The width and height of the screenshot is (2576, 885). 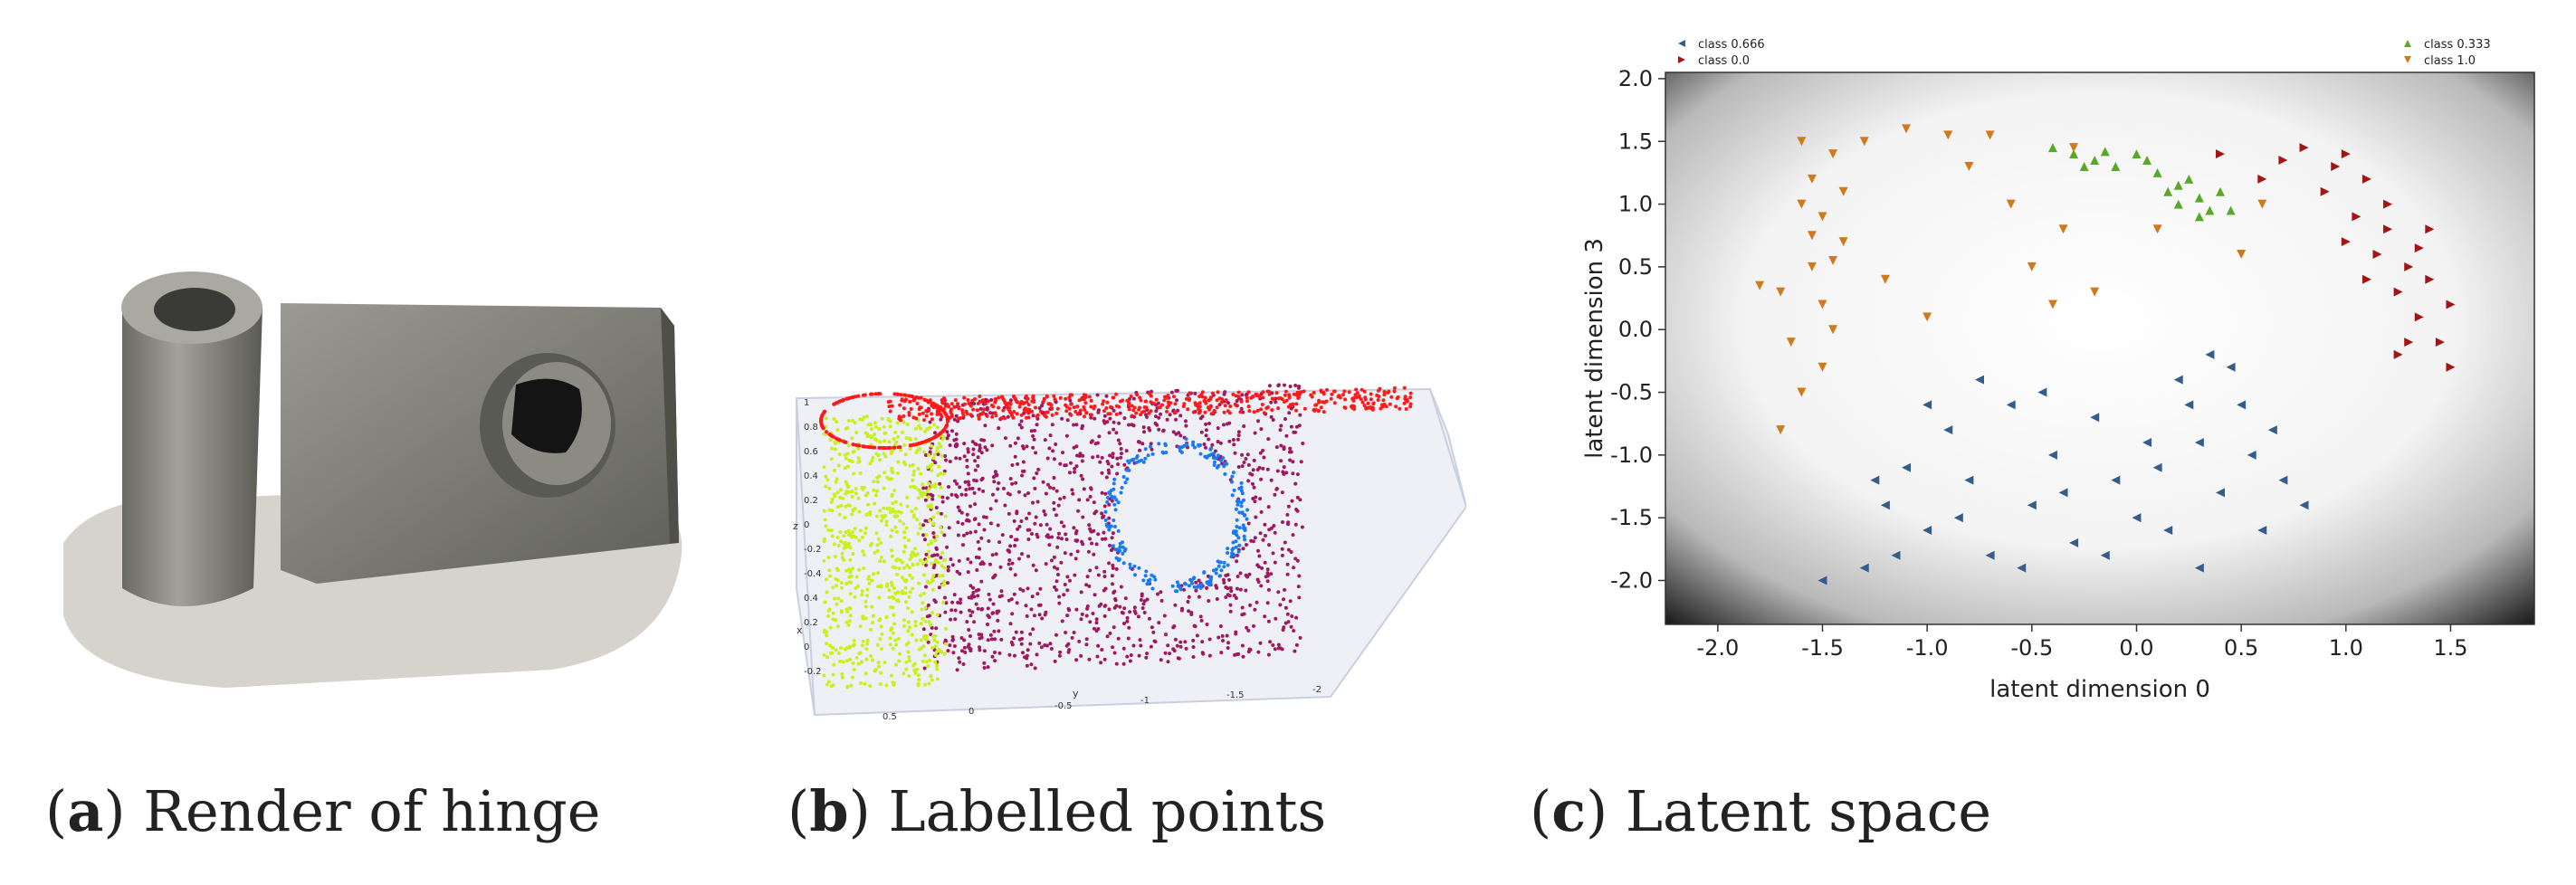 I want to click on legend-label: class 1.0, so click(x=2450, y=61).